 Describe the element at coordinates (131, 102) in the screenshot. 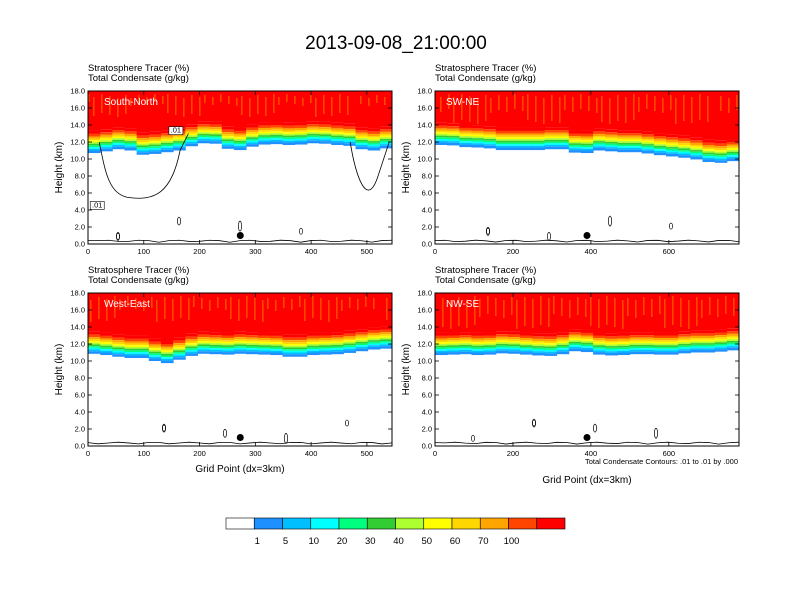

I see `region-label: South-North` at that location.